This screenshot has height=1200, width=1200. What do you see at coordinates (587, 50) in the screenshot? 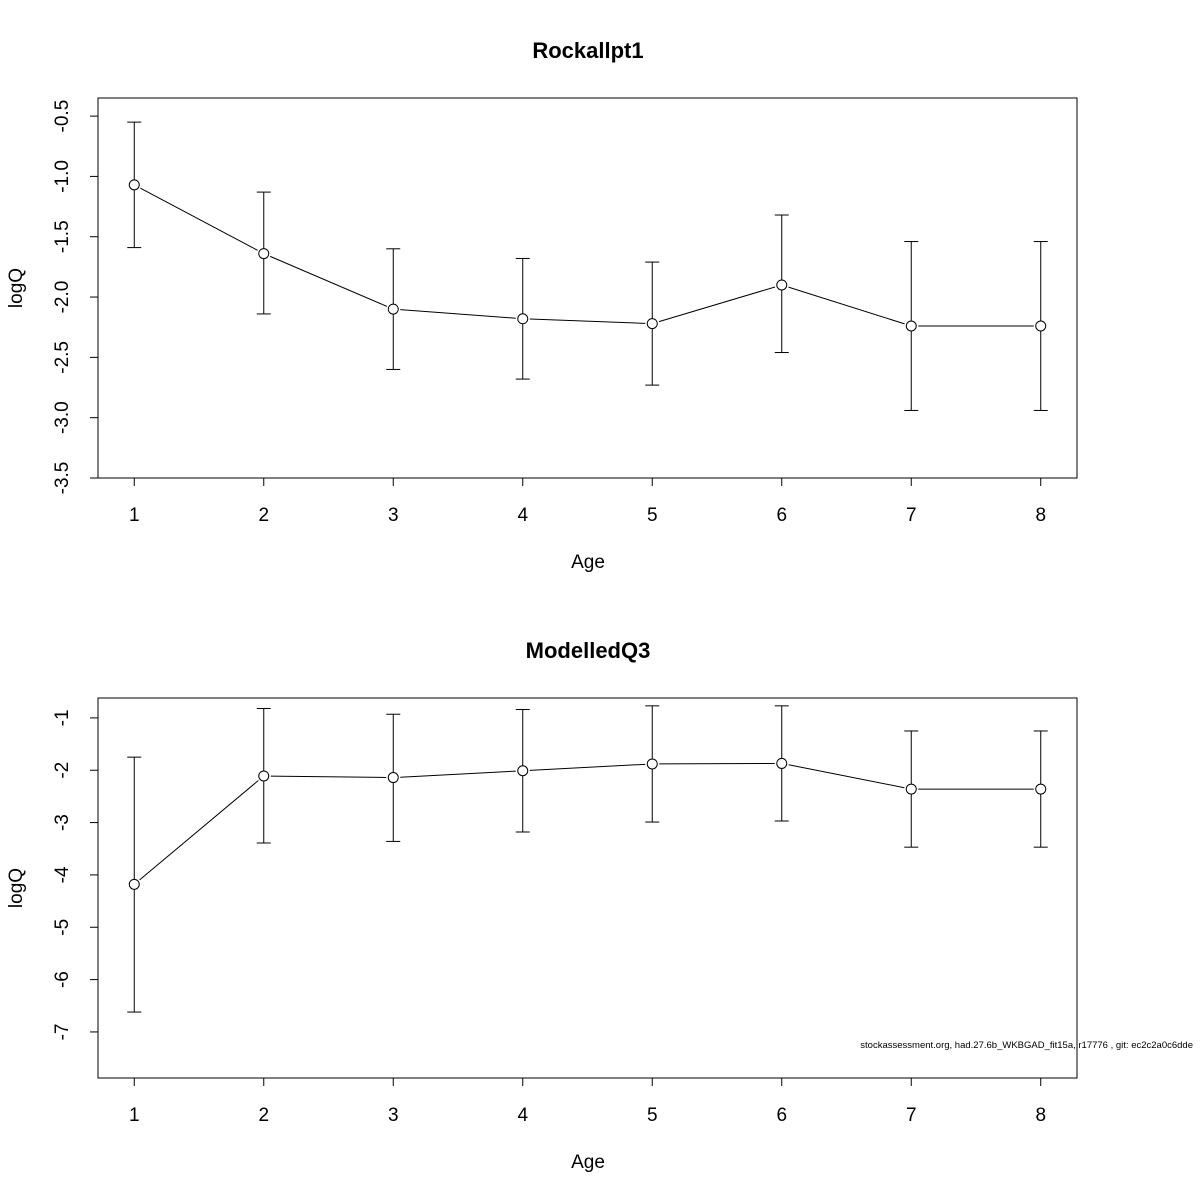
I see `chart-title: Rockallpt1` at bounding box center [587, 50].